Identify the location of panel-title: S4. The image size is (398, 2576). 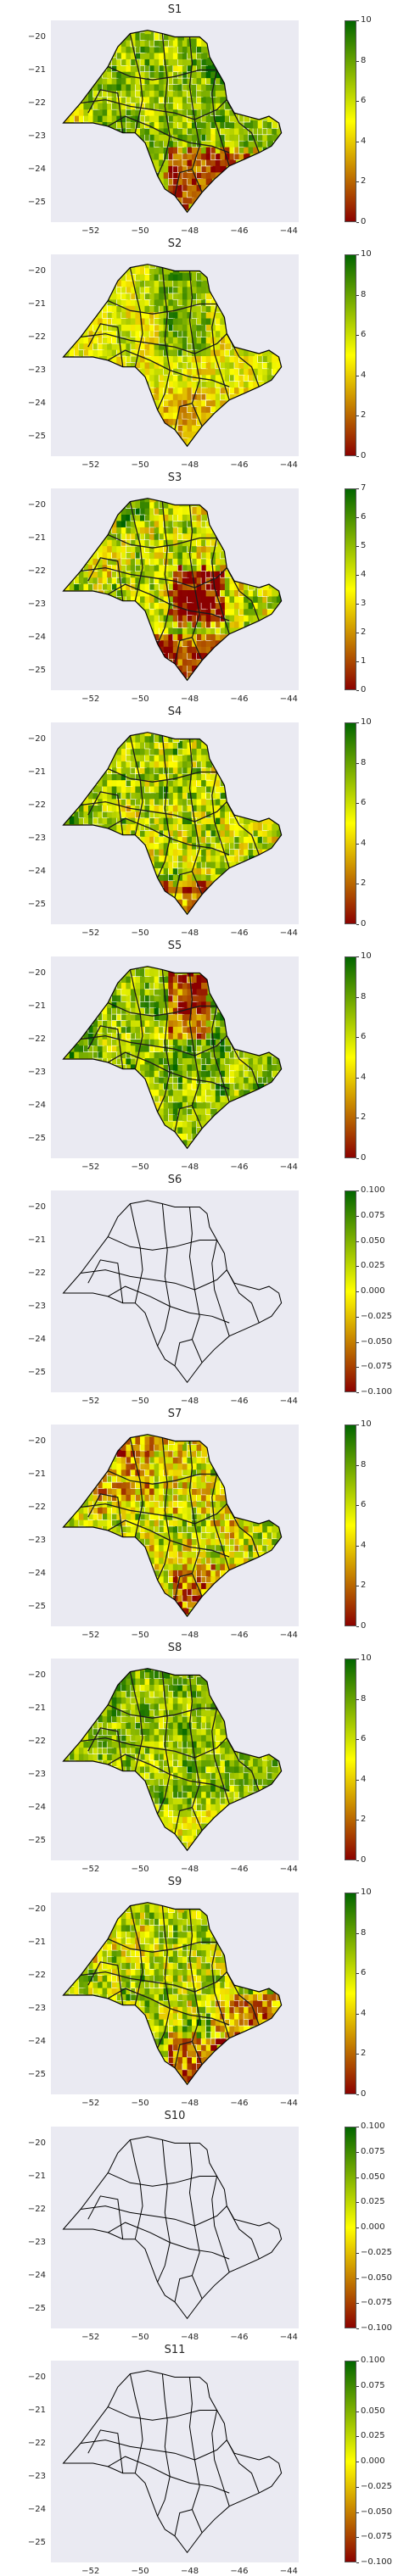
(175, 711).